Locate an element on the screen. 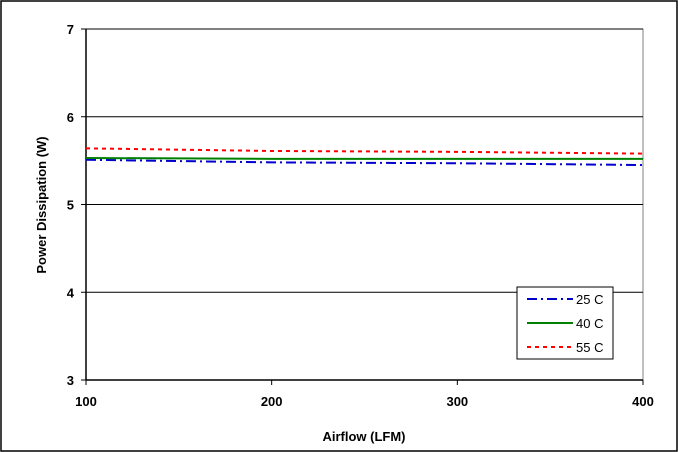 This screenshot has width=678, height=452. series-line-25-c is located at coordinates (364, 162).